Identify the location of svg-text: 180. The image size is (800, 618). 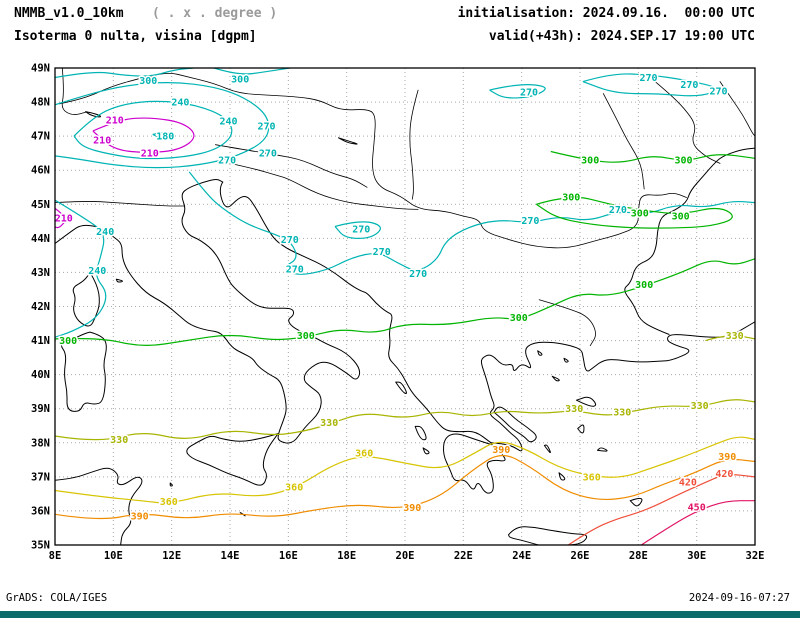
(165, 137).